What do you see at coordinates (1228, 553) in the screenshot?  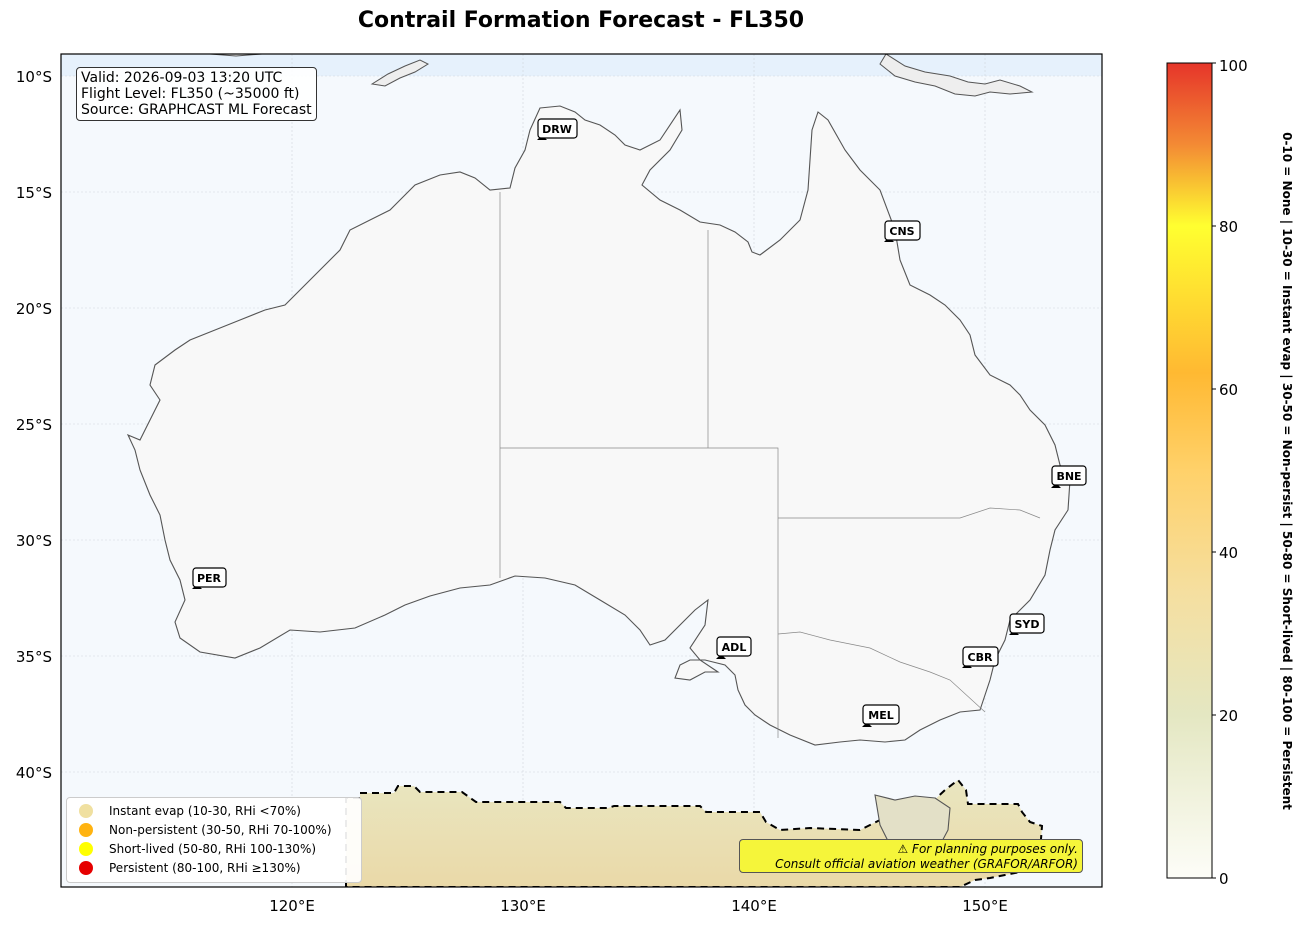 I see `colorbar-tick-40: 40` at bounding box center [1228, 553].